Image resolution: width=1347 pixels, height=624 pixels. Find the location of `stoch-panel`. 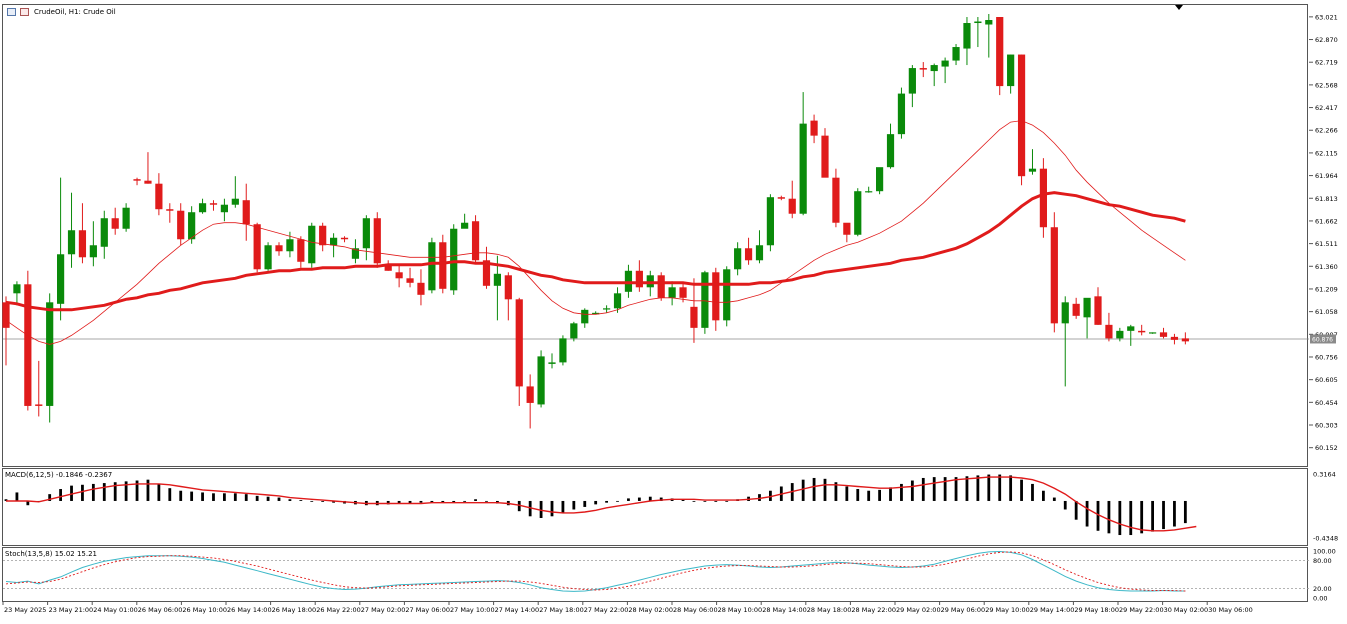

stoch-panel is located at coordinates (655, 574).